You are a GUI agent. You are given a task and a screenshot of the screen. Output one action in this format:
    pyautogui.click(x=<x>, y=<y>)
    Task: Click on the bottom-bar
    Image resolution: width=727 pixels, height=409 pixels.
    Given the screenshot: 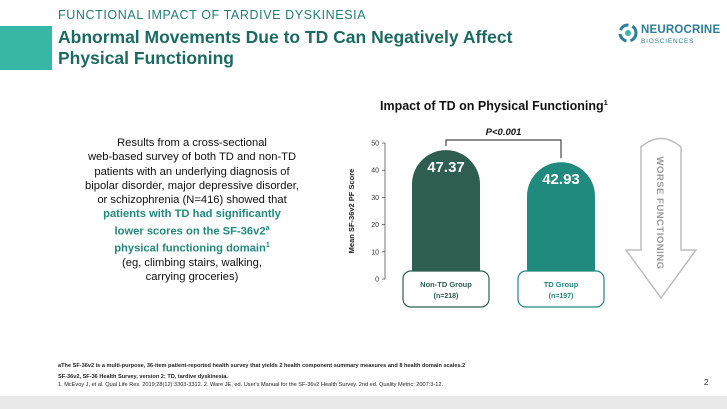 What is the action you would take?
    pyautogui.click(x=363, y=402)
    